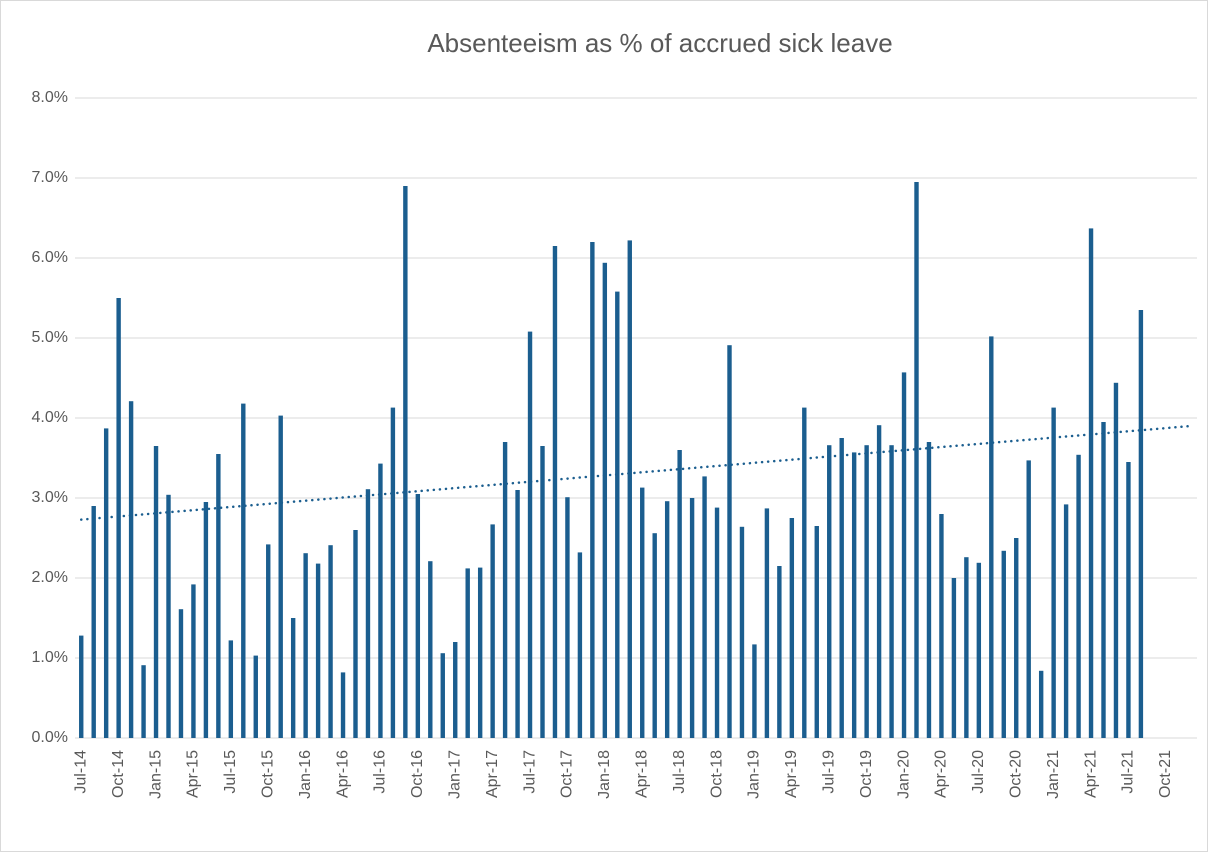 The image size is (1208, 852). Describe the element at coordinates (155, 774) in the screenshot. I see `x-tick-label: Jan-15` at that location.